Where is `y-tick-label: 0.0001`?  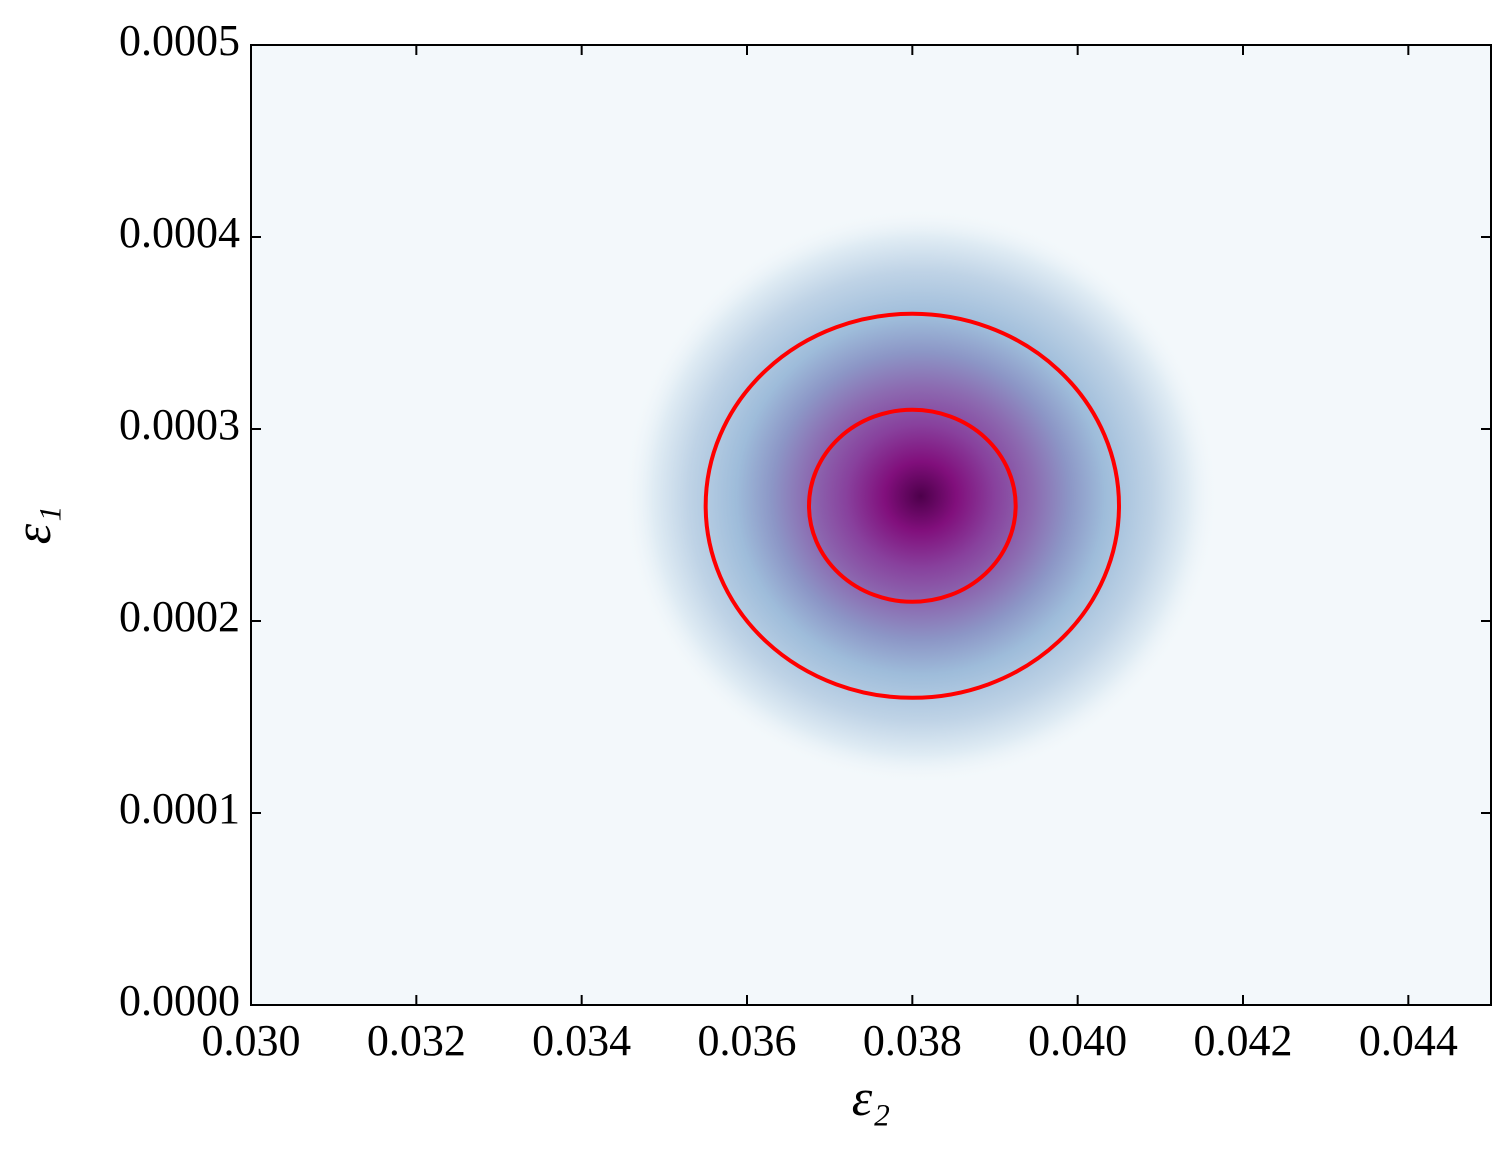
y-tick-label: 0.0001 is located at coordinates (179, 808).